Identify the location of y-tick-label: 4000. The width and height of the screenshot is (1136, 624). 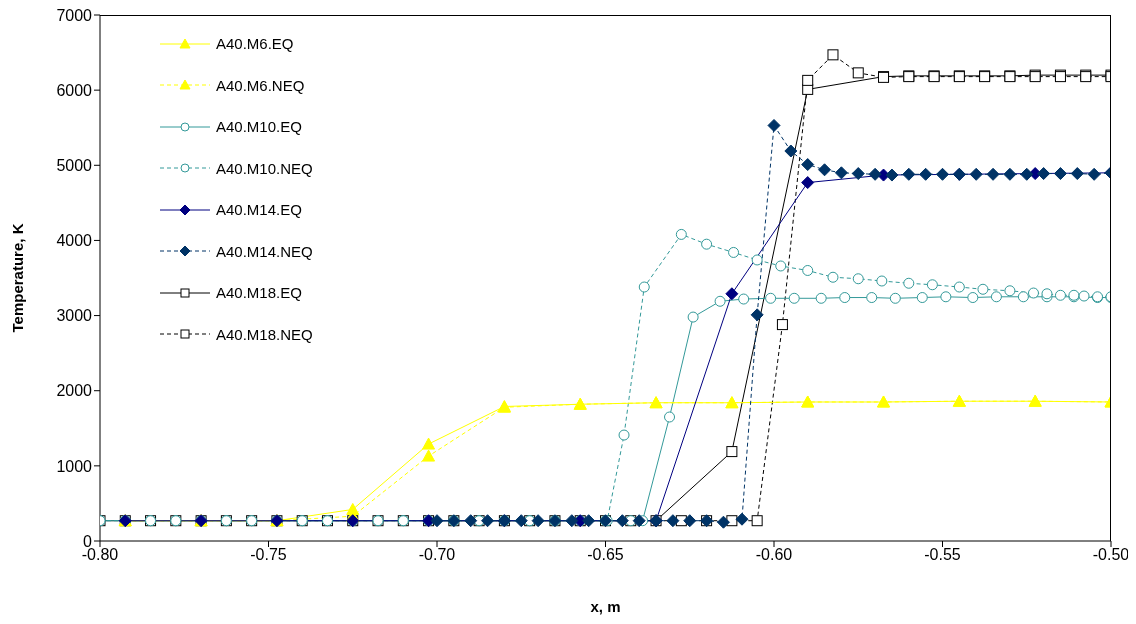
(74, 241).